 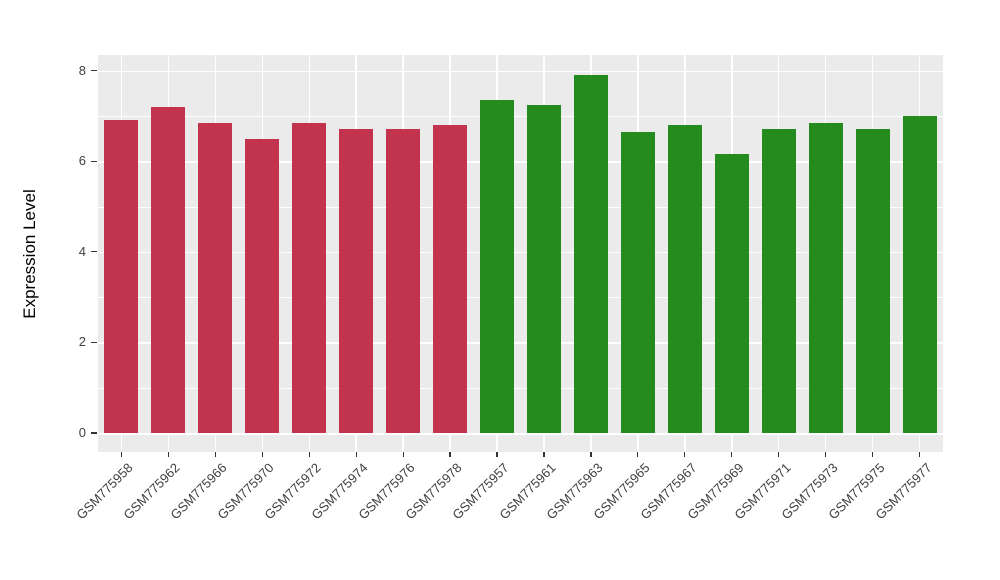 I want to click on gridline-major-y4, so click(x=520, y=252).